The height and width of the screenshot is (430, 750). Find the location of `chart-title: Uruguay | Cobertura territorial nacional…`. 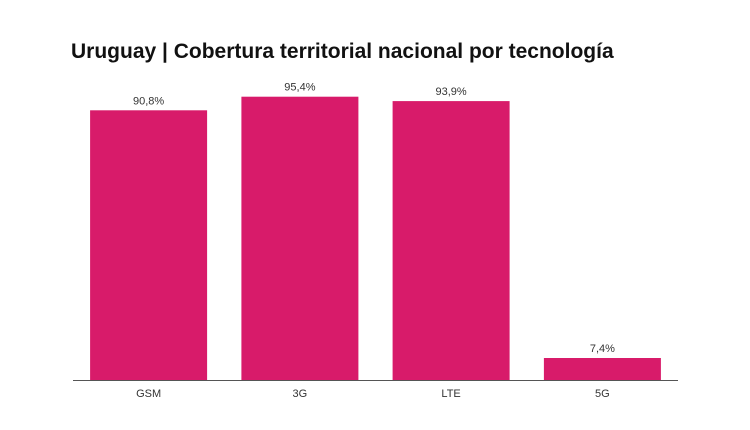

chart-title: Uruguay | Cobertura territorial nacional… is located at coordinates (342, 51).